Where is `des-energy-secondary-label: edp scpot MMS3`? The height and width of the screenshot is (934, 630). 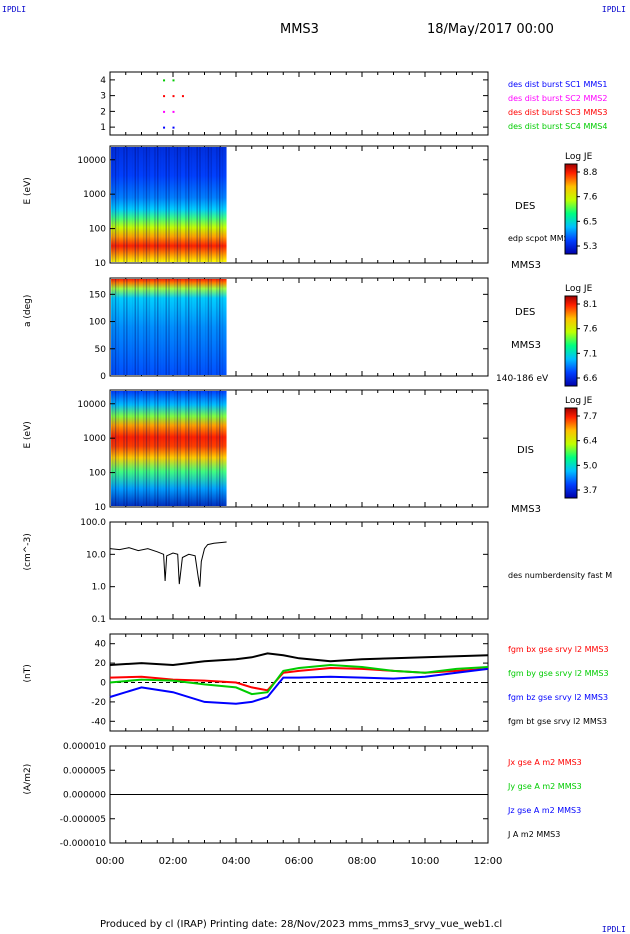 des-energy-secondary-label: edp scpot MMS3 is located at coordinates (541, 238).